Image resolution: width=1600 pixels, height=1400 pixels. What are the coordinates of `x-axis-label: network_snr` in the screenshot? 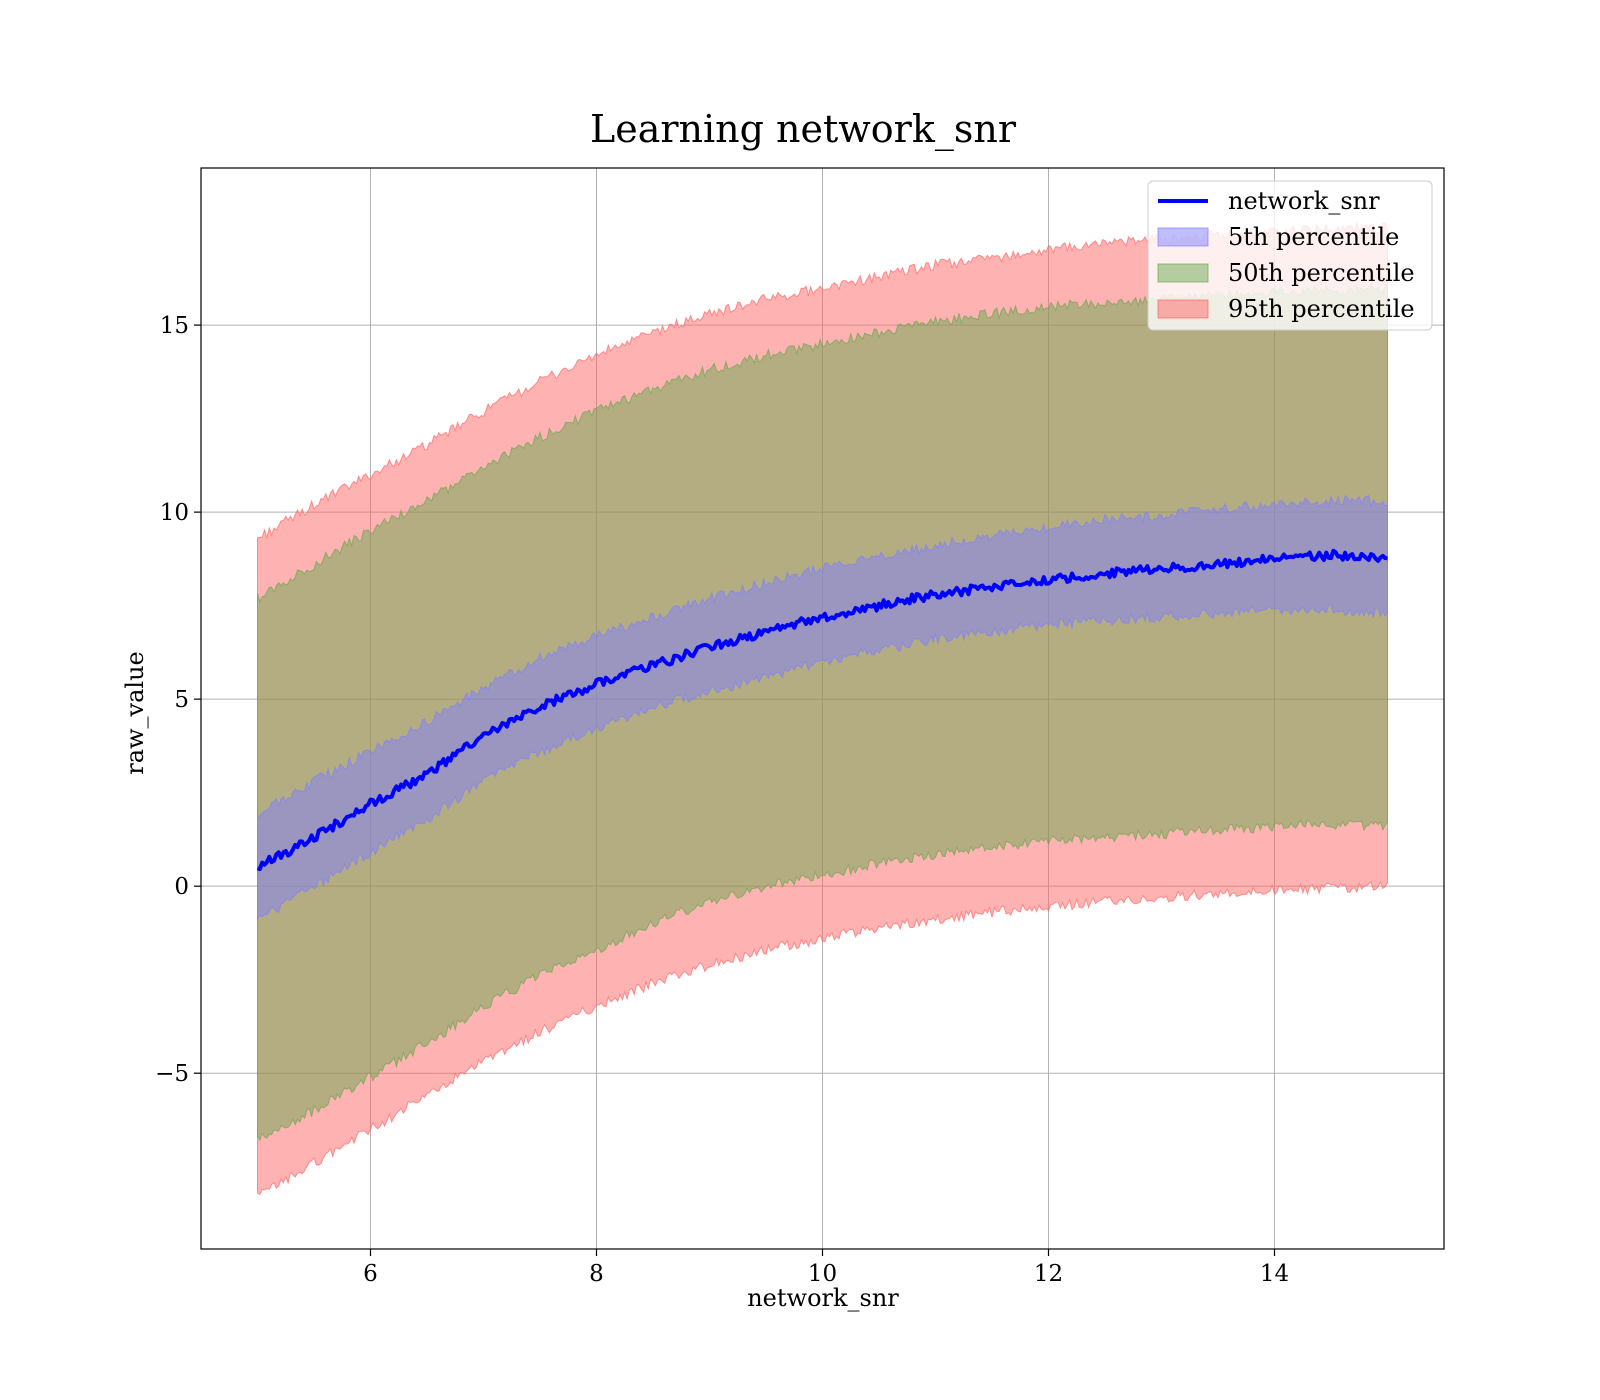 It's located at (823, 1298).